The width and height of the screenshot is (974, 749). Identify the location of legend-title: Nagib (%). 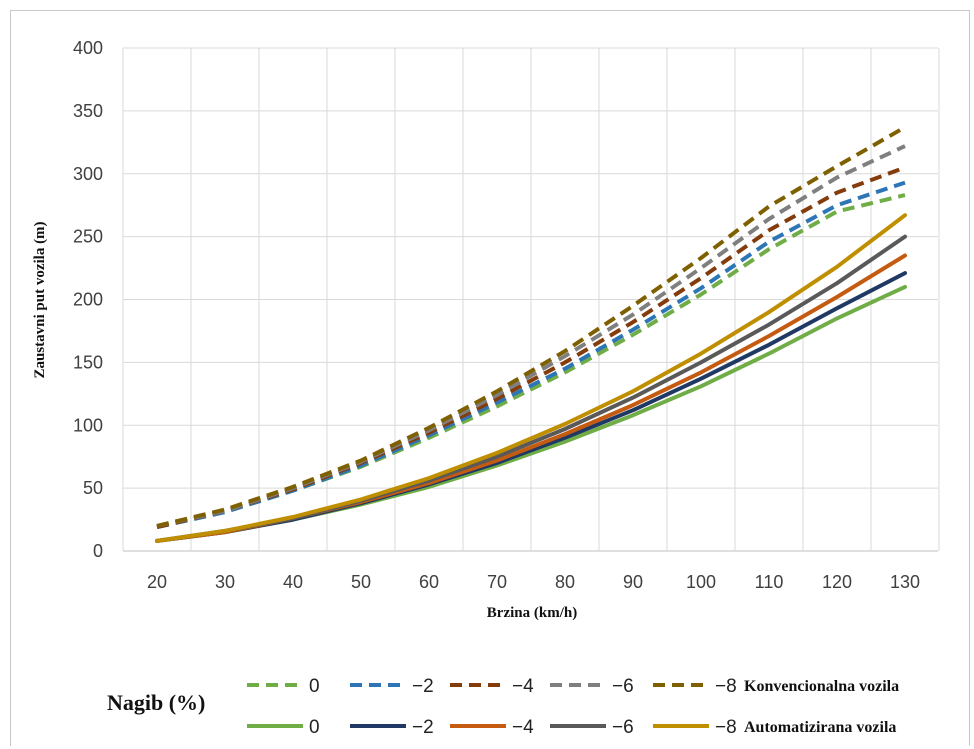
(156, 702).